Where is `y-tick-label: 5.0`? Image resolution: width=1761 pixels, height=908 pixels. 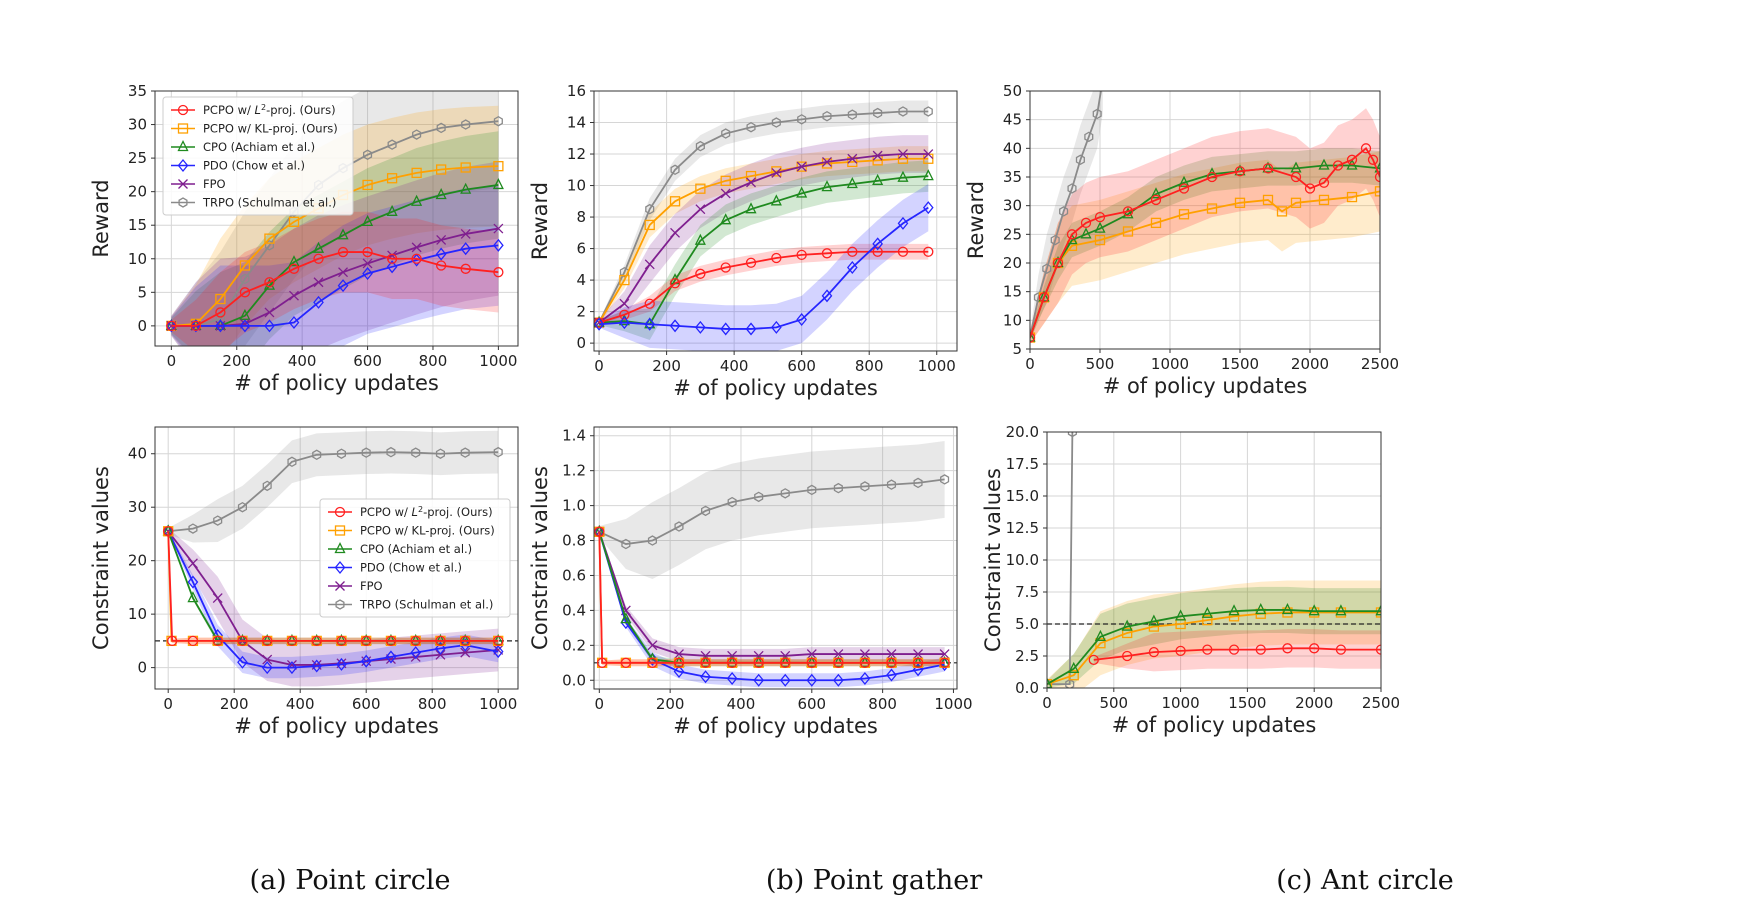
y-tick-label: 5.0 is located at coordinates (1027, 624).